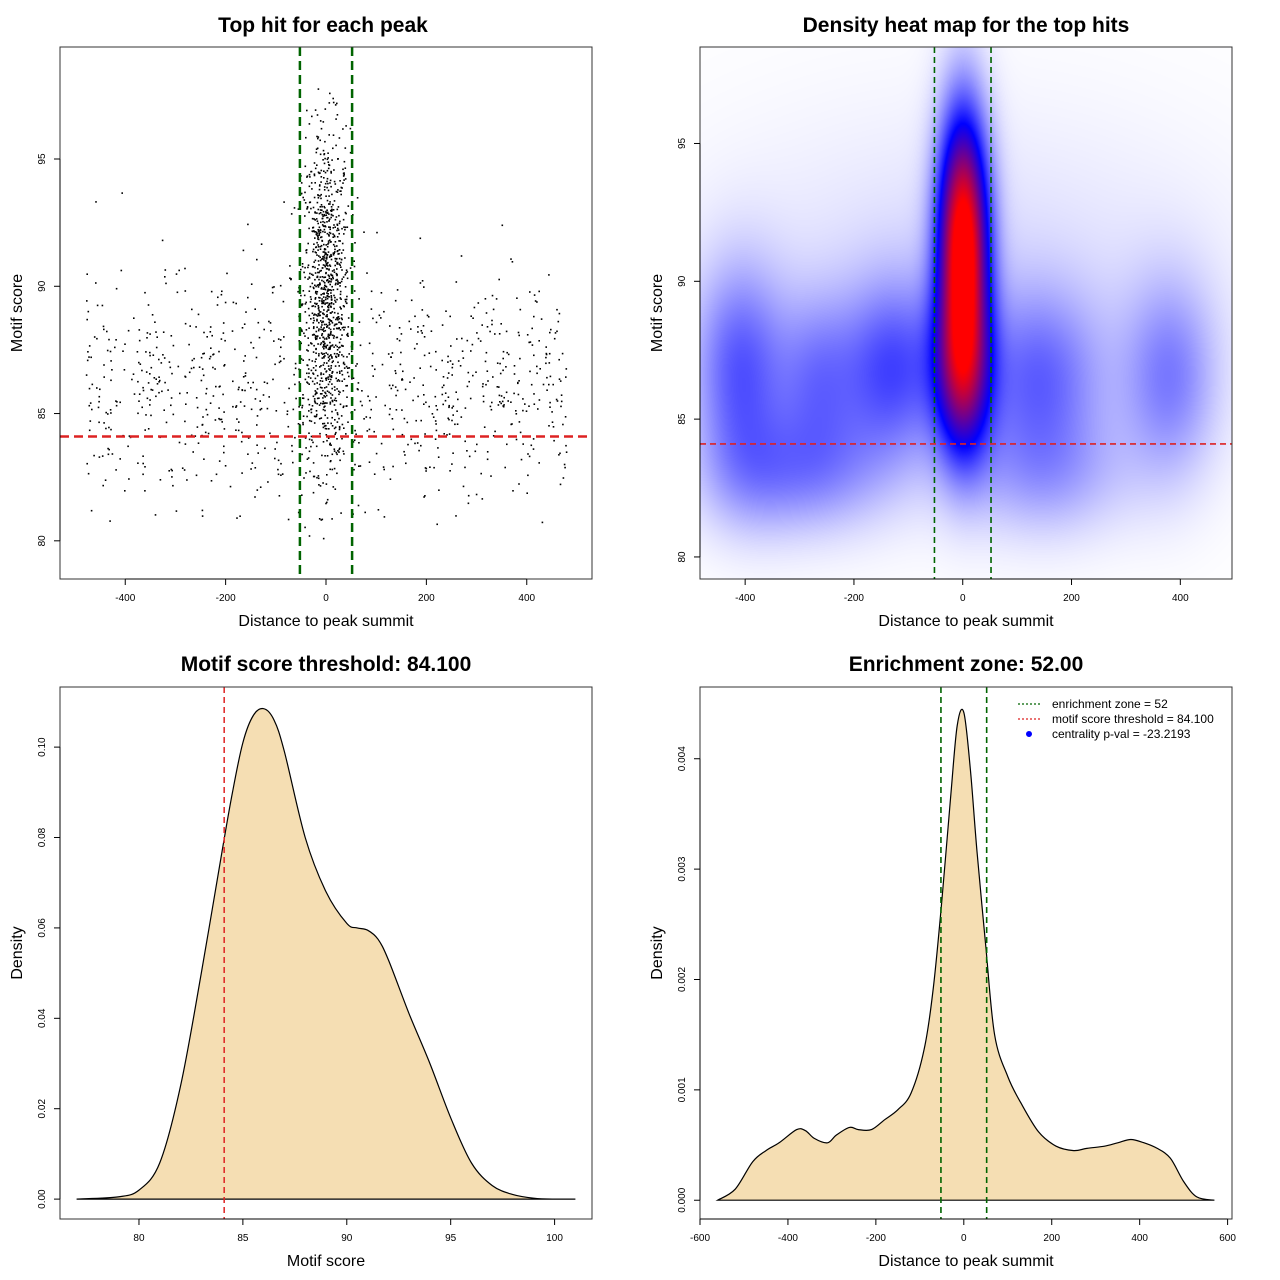  Describe the element at coordinates (966, 621) in the screenshot. I see `panel-2-x-label: Distance to peak summit` at that location.